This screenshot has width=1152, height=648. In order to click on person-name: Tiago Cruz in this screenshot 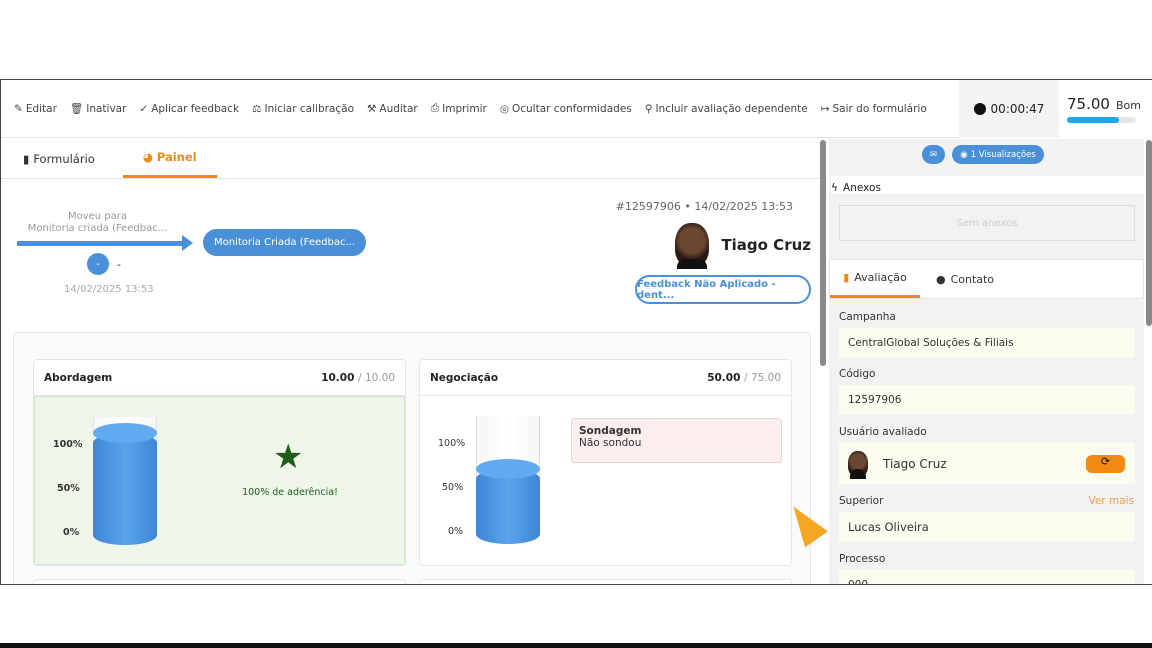, I will do `click(766, 245)`.